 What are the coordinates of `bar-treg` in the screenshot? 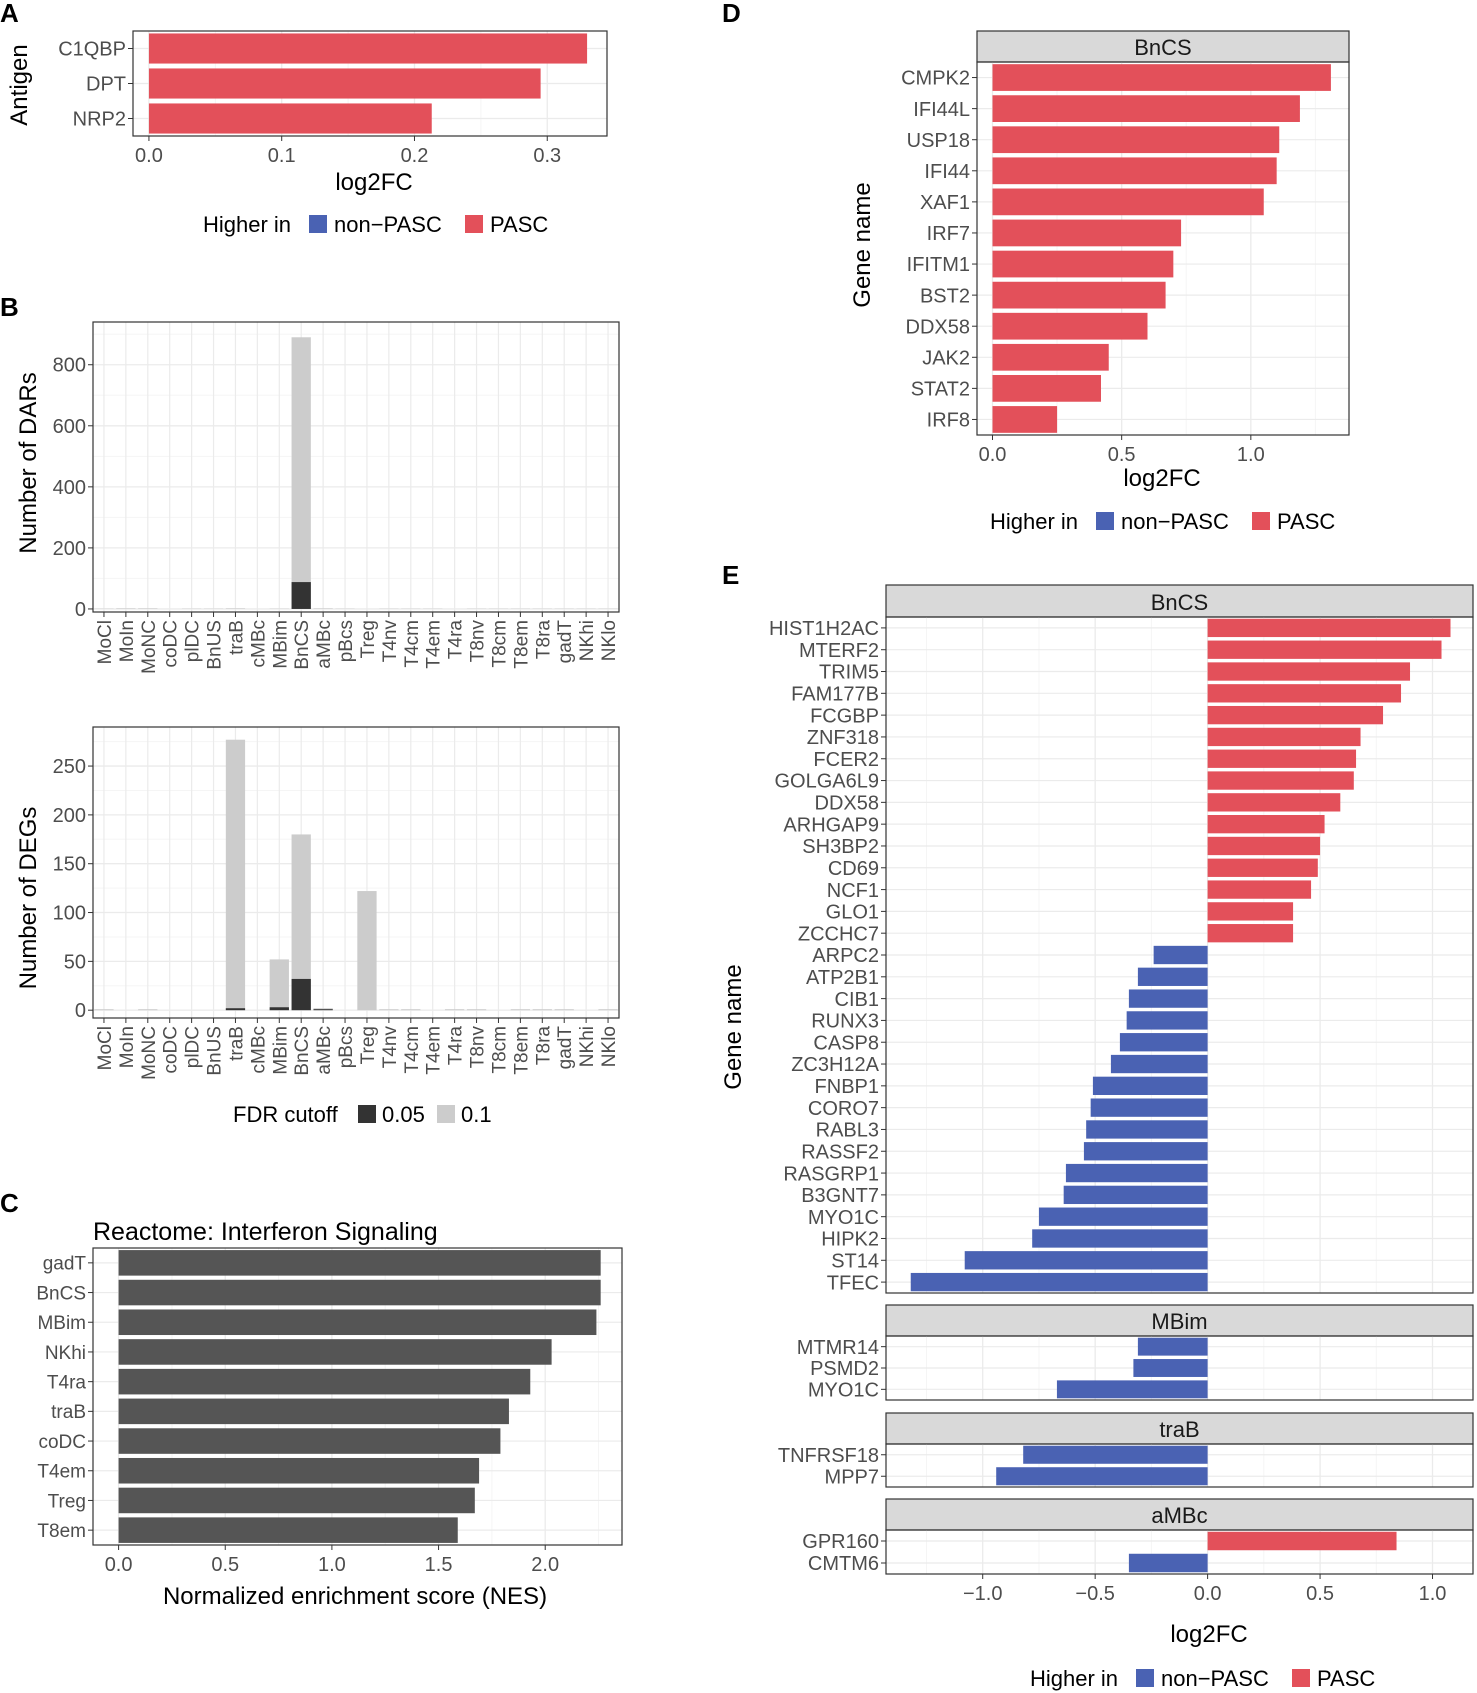 It's located at (296, 1500).